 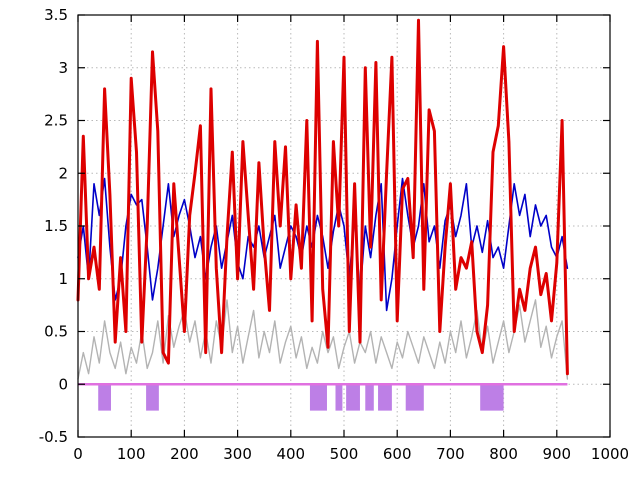 I want to click on event-bars, so click(x=301, y=397).